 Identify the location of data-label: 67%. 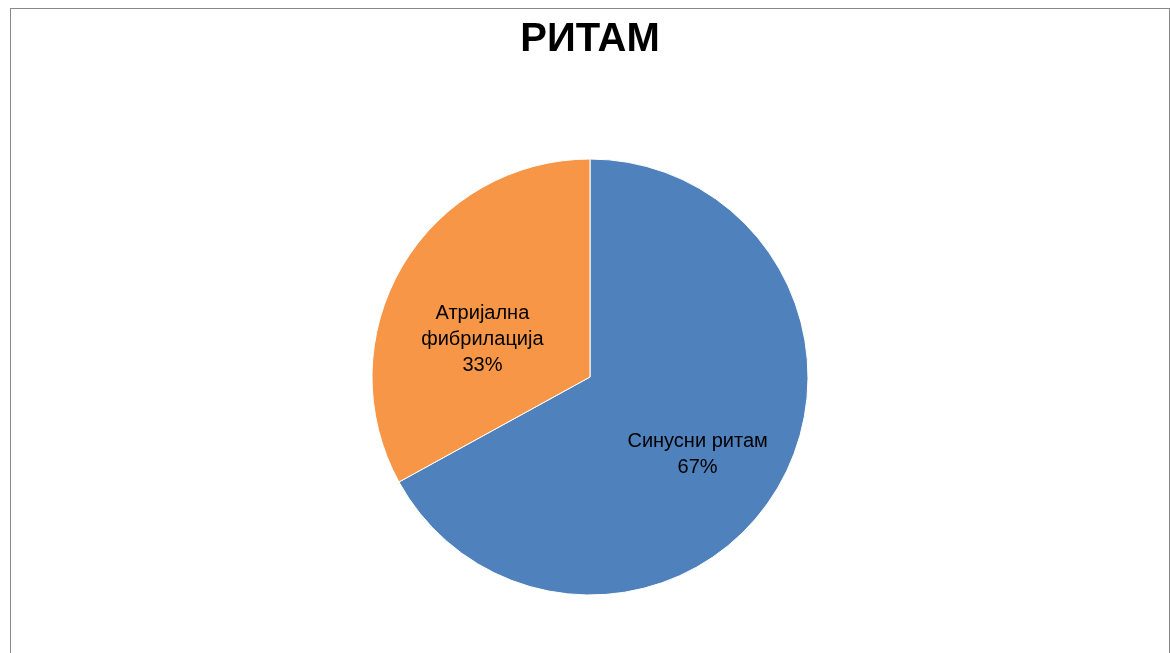
(697, 465).